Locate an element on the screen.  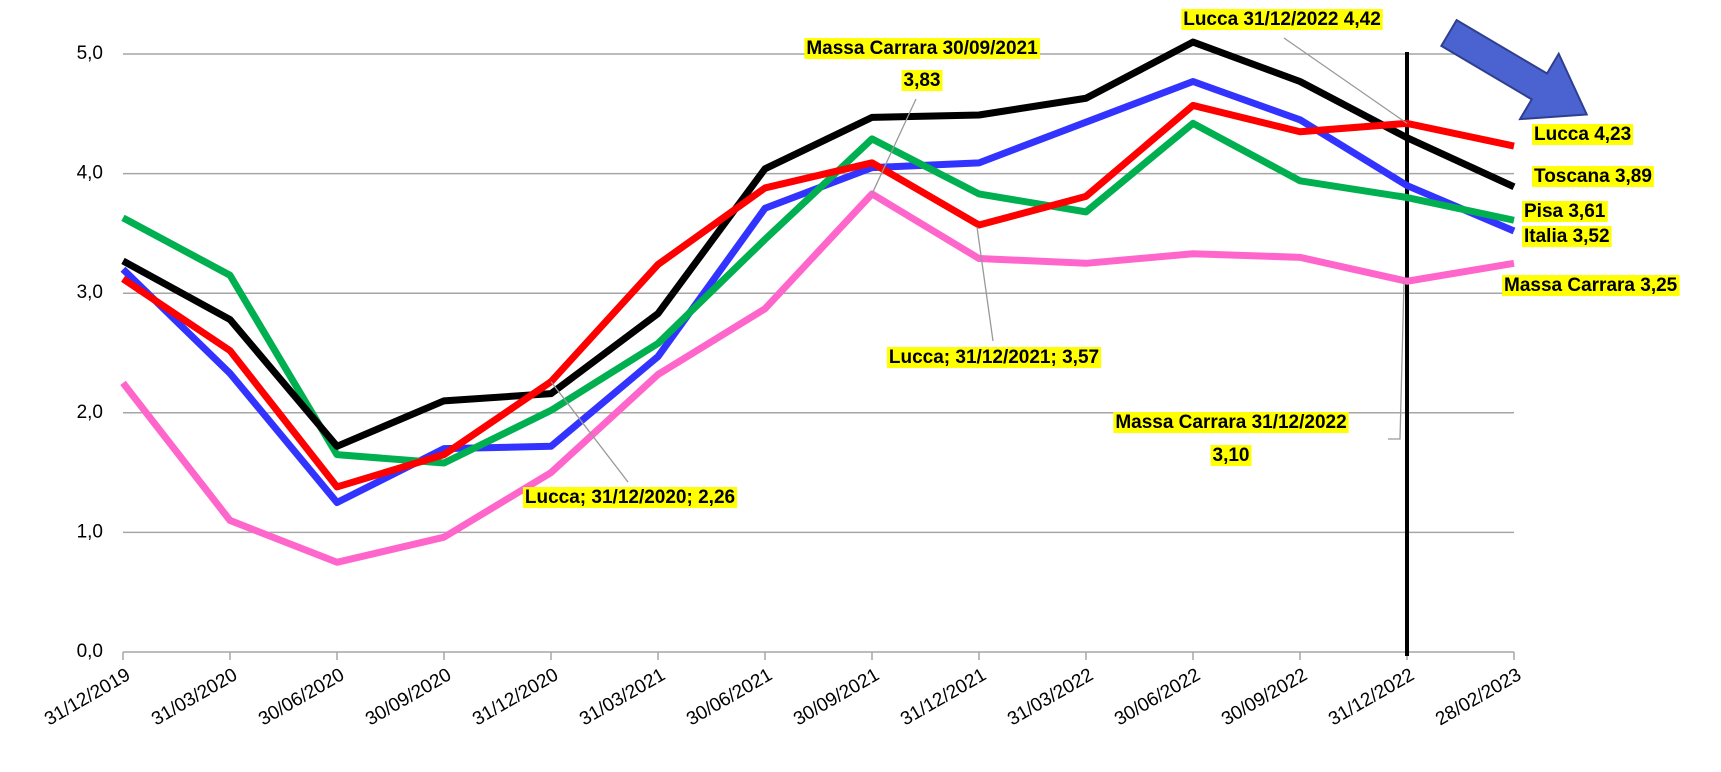
data-label: Lucca 31/12/2022 4,42 is located at coordinates (1282, 20).